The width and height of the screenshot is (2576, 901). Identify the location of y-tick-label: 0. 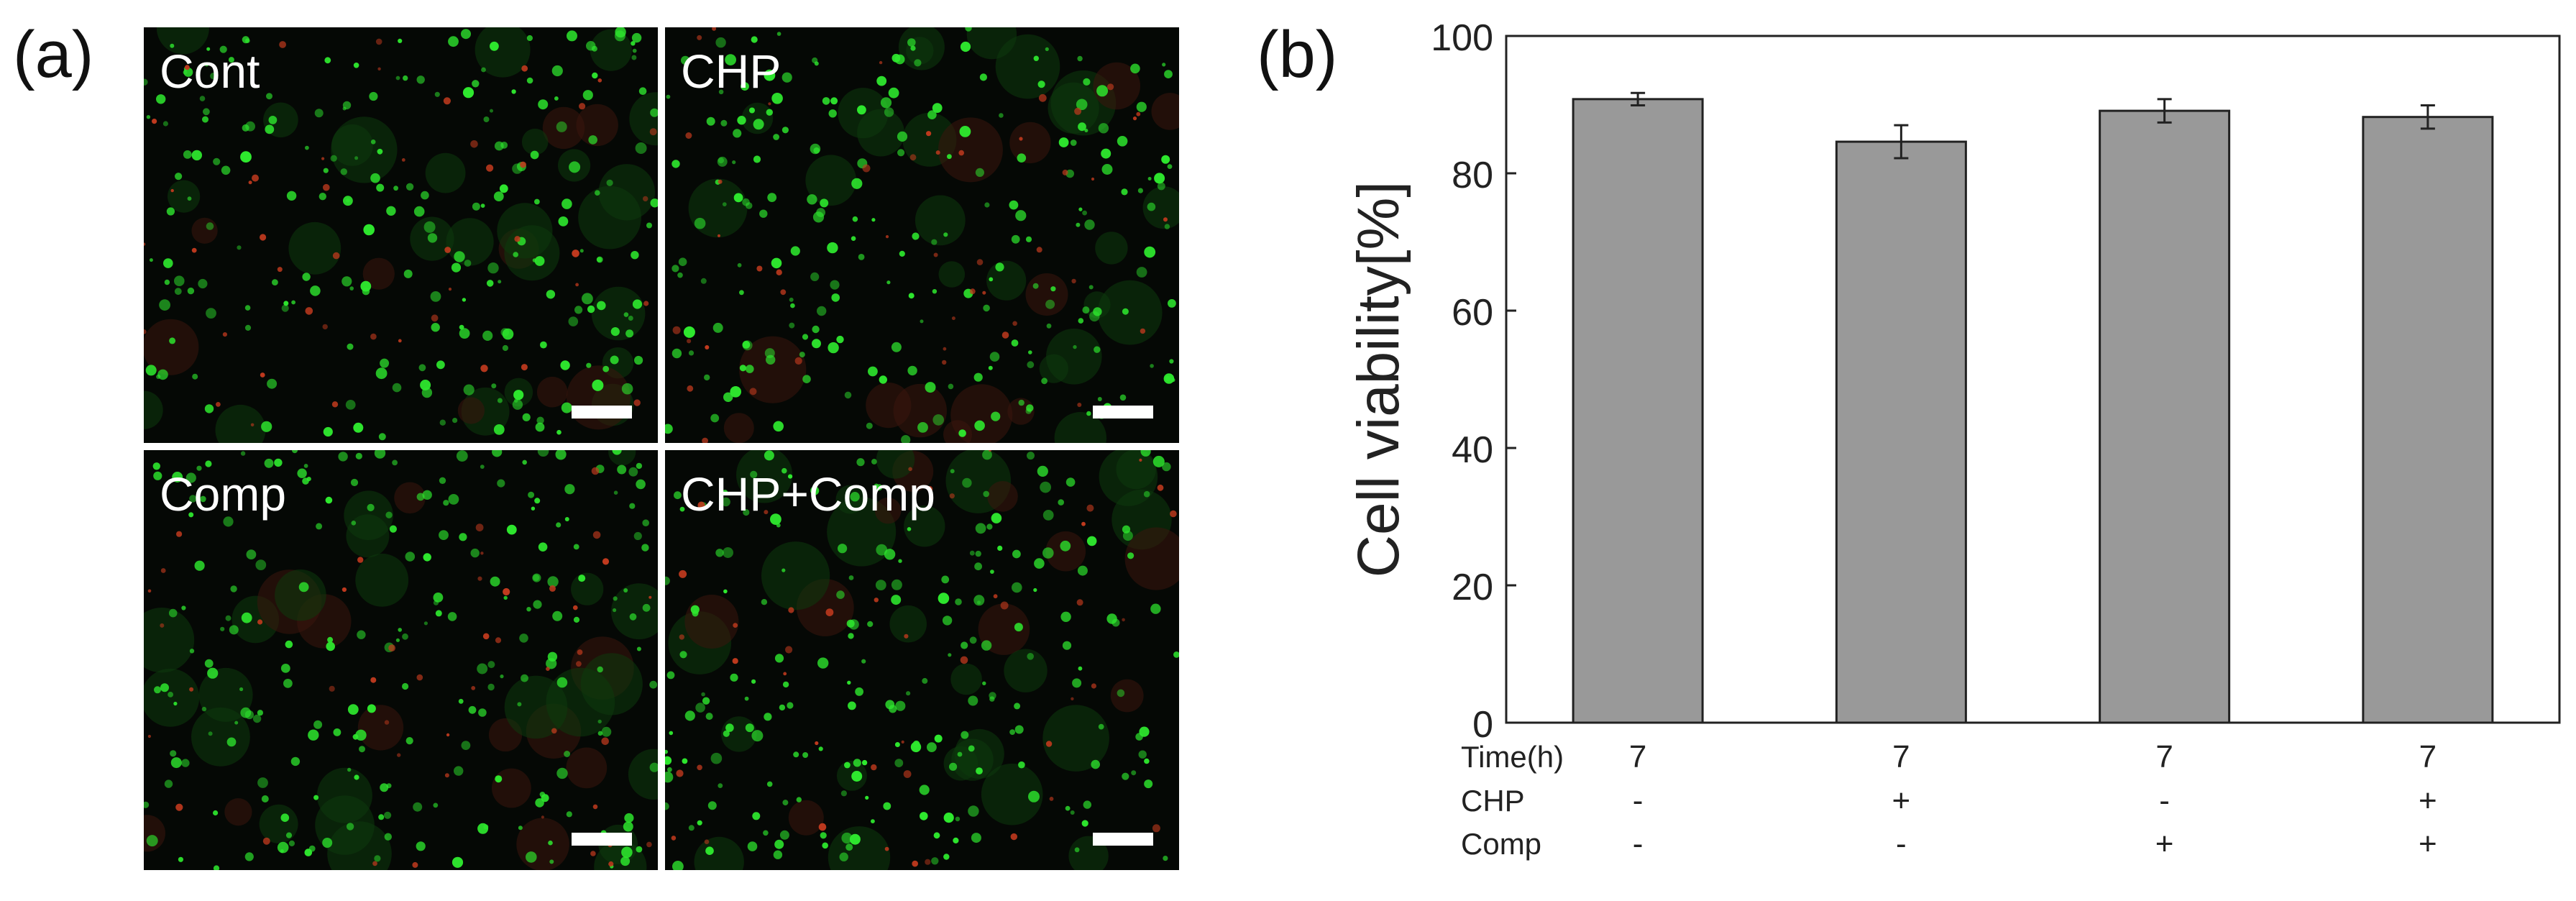
(1483, 725).